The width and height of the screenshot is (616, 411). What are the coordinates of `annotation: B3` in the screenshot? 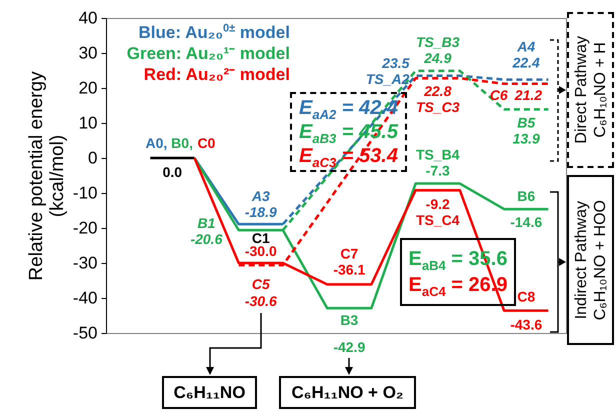 It's located at (349, 320).